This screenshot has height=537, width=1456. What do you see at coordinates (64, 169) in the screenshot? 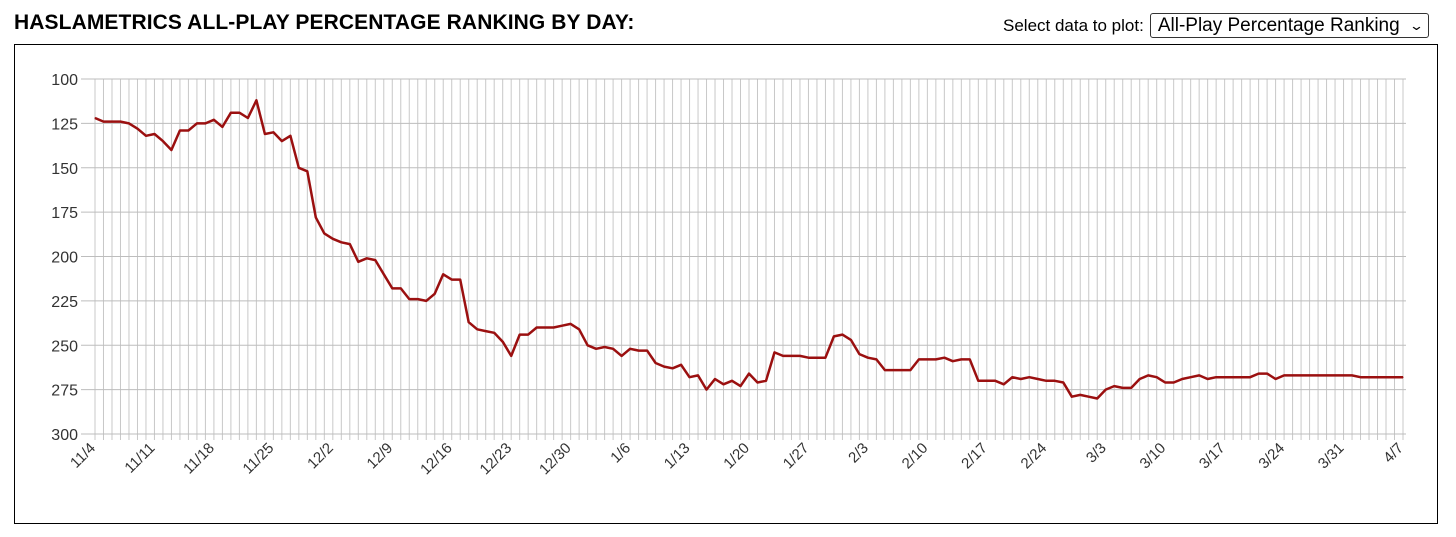
I see `y-tick-label: 150` at bounding box center [64, 169].